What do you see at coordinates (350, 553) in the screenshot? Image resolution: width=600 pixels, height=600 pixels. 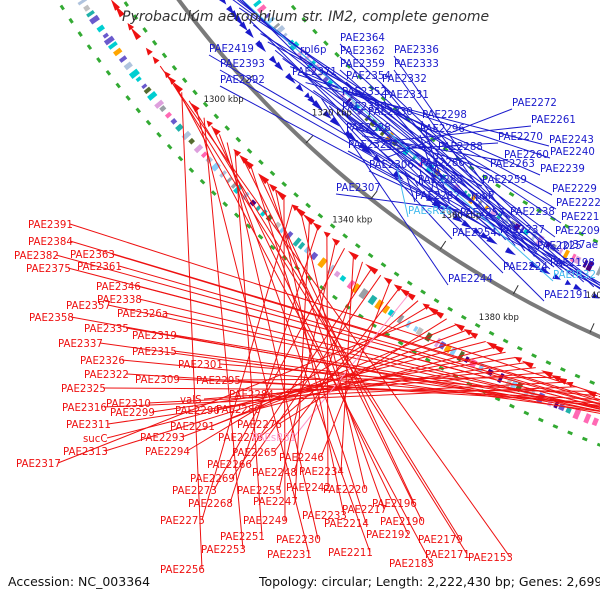 I see `reverse-gene-label: PAE2211` at bounding box center [350, 553].